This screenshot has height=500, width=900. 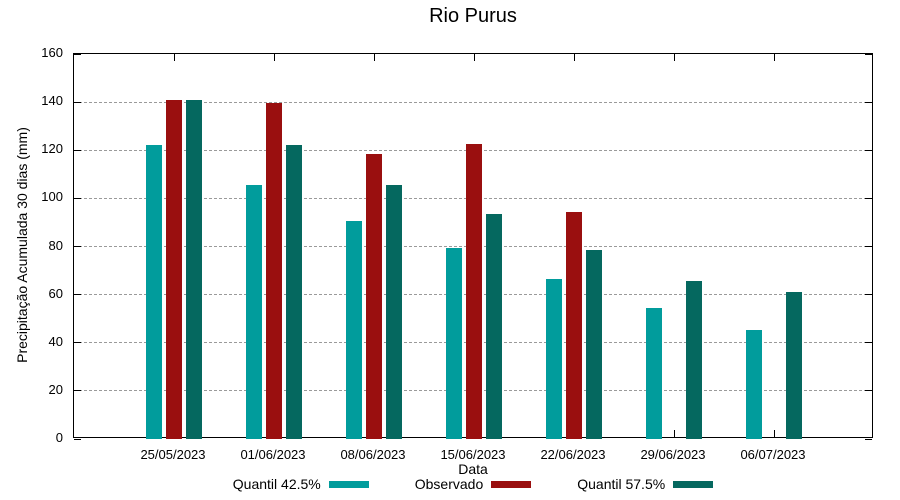 I want to click on bar-s0-g0, so click(x=154, y=292).